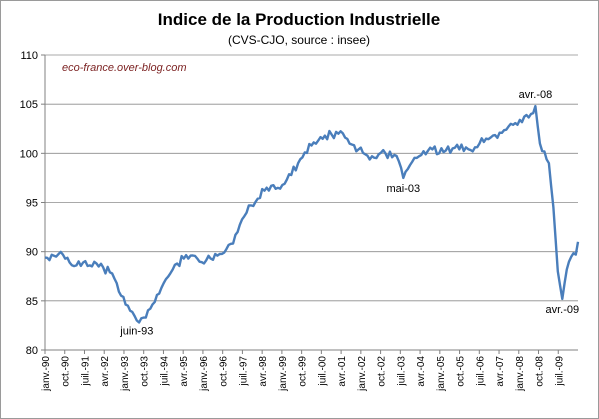 The width and height of the screenshot is (599, 419). What do you see at coordinates (124, 68) in the screenshot?
I see `watermark-text: eco-france.over-blog.com` at bounding box center [124, 68].